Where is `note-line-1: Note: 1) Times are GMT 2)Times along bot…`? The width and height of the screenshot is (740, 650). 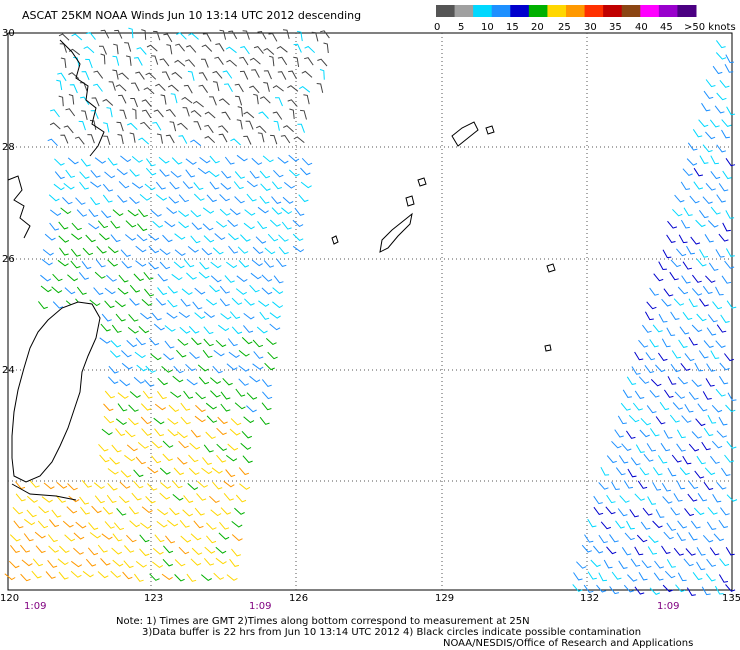
note-line-1: Note: 1) Times are GMT 2)Times along bot… is located at coordinates (323, 621).